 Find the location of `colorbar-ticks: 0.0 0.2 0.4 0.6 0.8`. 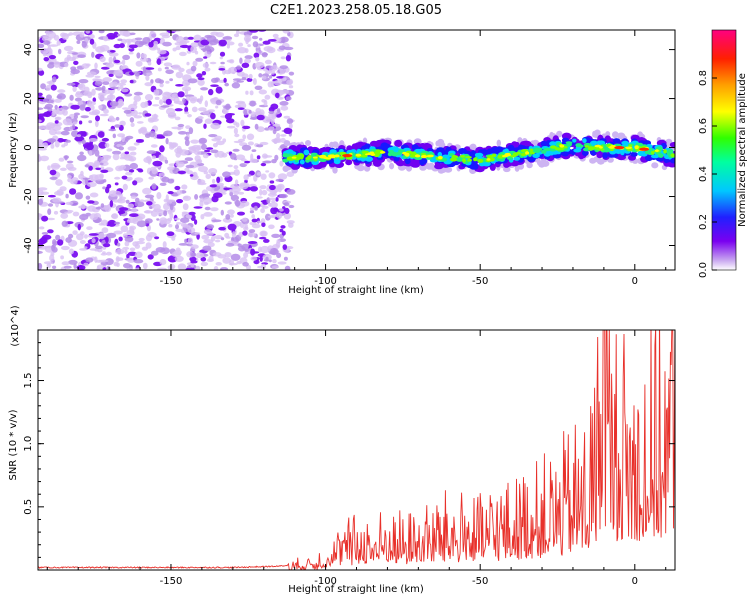

colorbar-ticks: 0.0 0.2 0.4 0.6 0.8 is located at coordinates (707, 174).